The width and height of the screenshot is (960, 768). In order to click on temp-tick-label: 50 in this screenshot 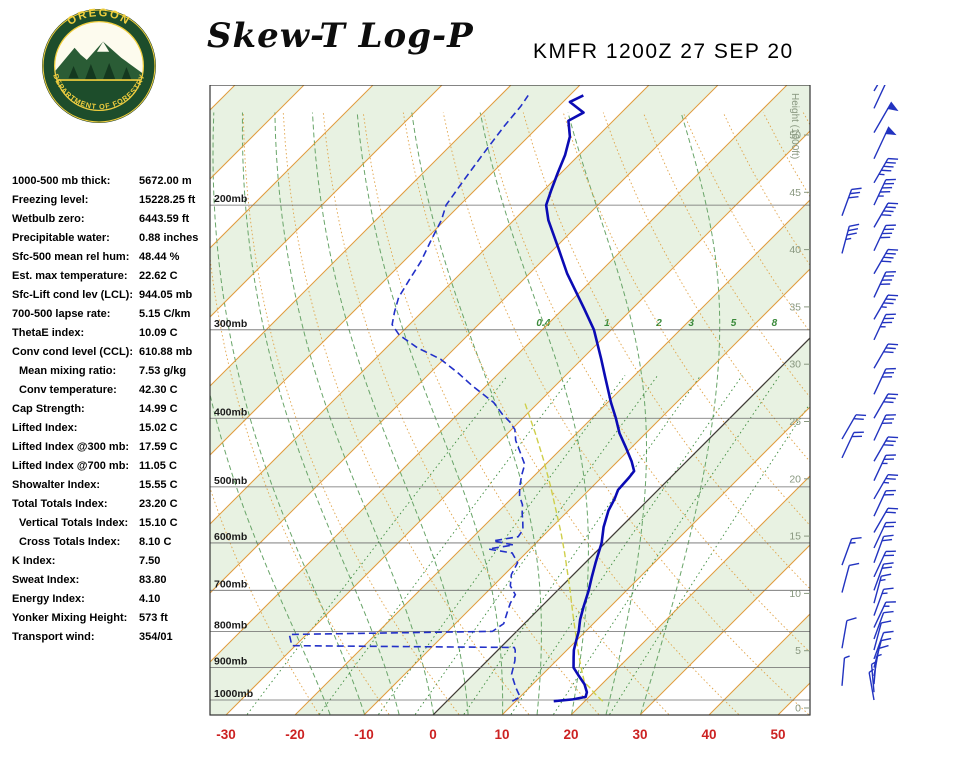, I will do `click(777, 734)`.